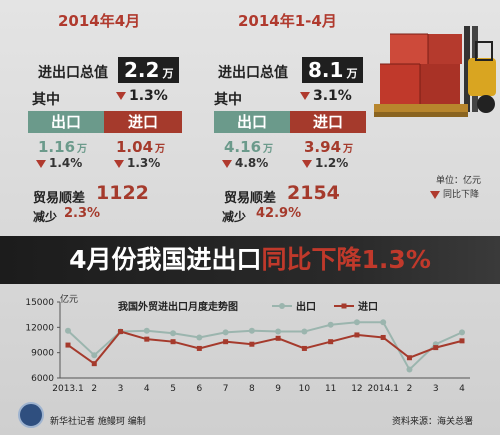 The width and height of the screenshot is (500, 435). Describe the element at coordinates (332, 96) in the screenshot. I see `right-total-change-value: 3.1%` at that location.